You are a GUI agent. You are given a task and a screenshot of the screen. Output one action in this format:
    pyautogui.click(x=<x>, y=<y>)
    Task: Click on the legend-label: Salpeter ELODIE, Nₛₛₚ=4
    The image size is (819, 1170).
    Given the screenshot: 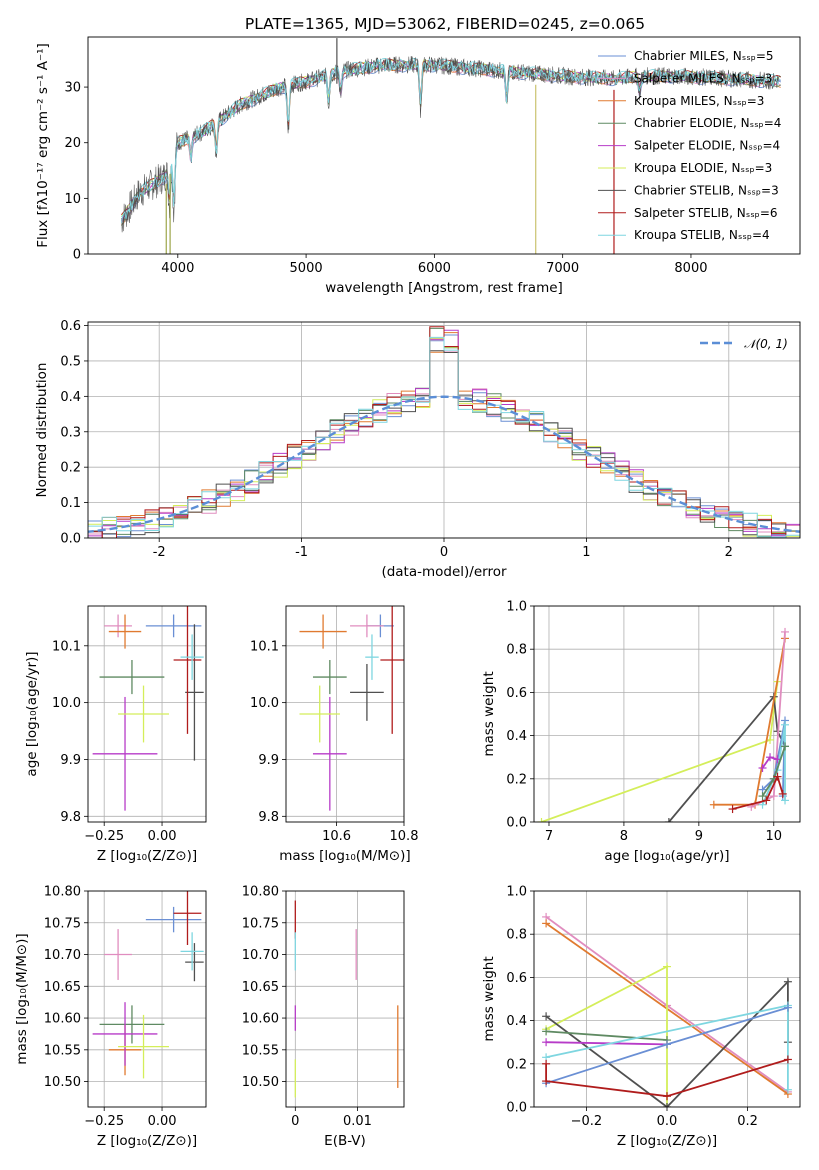 What is the action you would take?
    pyautogui.click(x=707, y=146)
    